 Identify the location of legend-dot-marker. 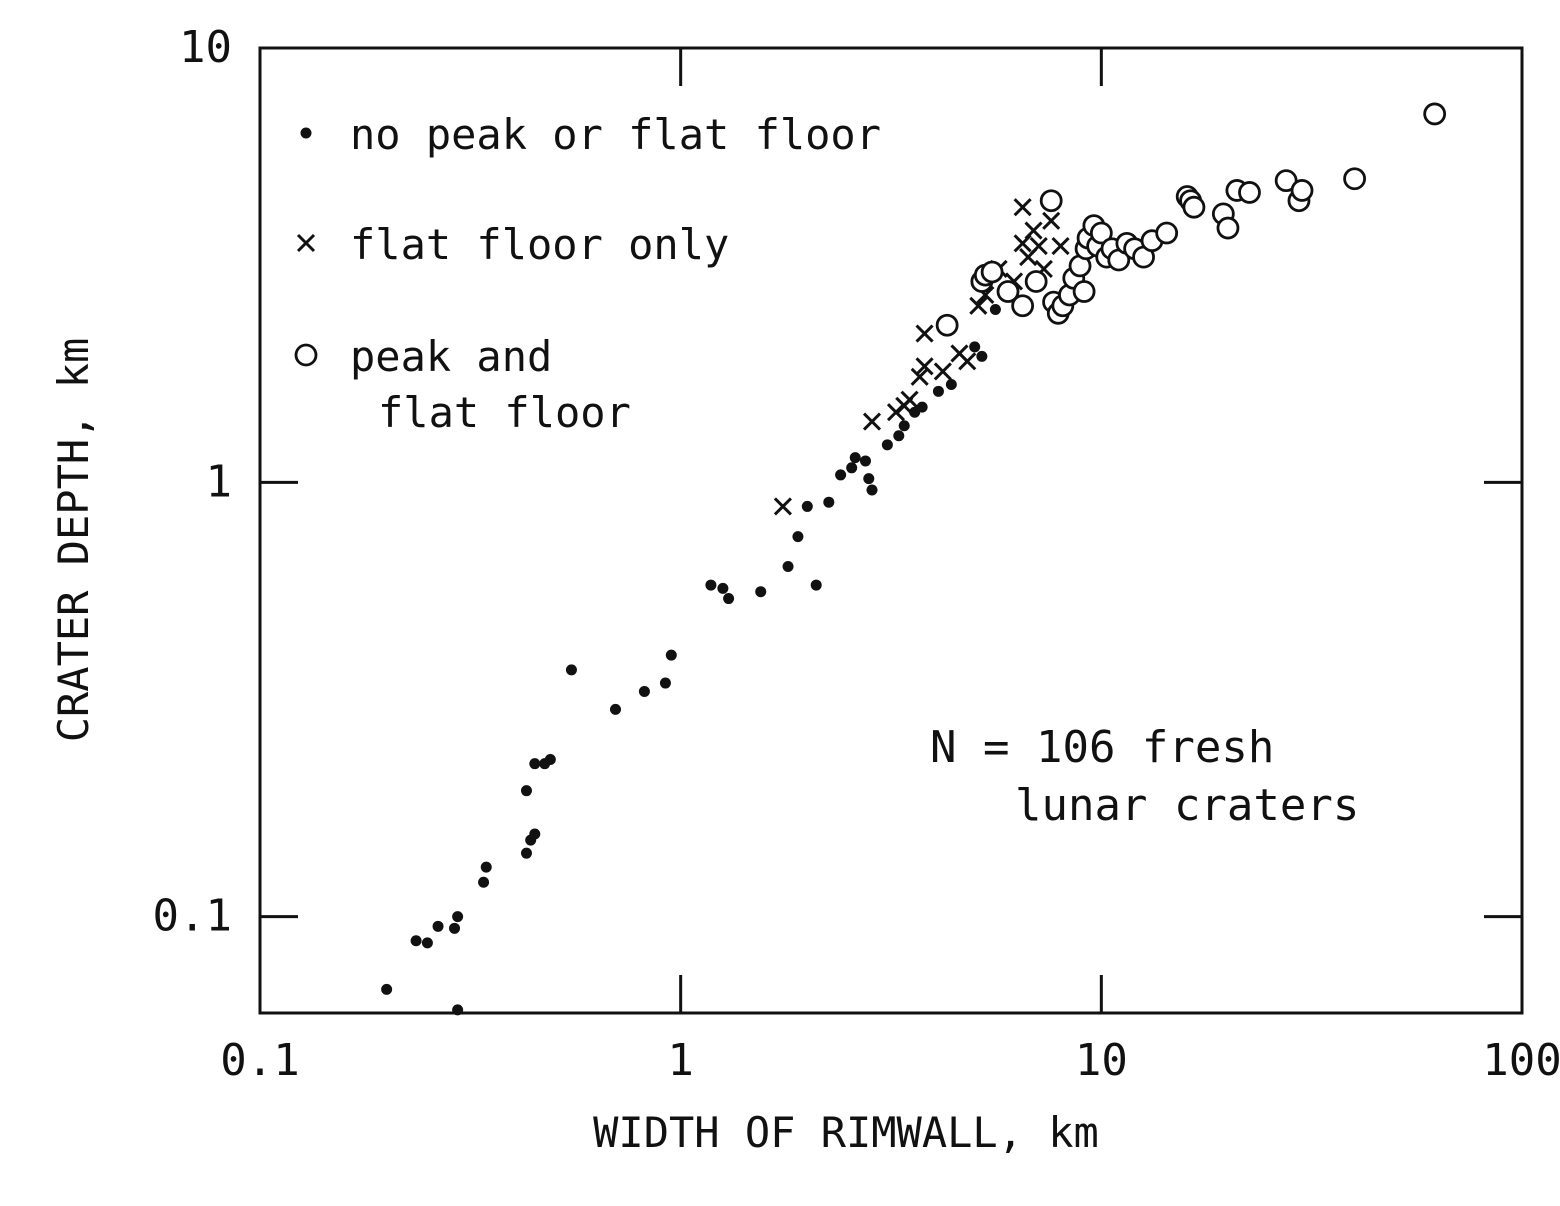
(306, 133).